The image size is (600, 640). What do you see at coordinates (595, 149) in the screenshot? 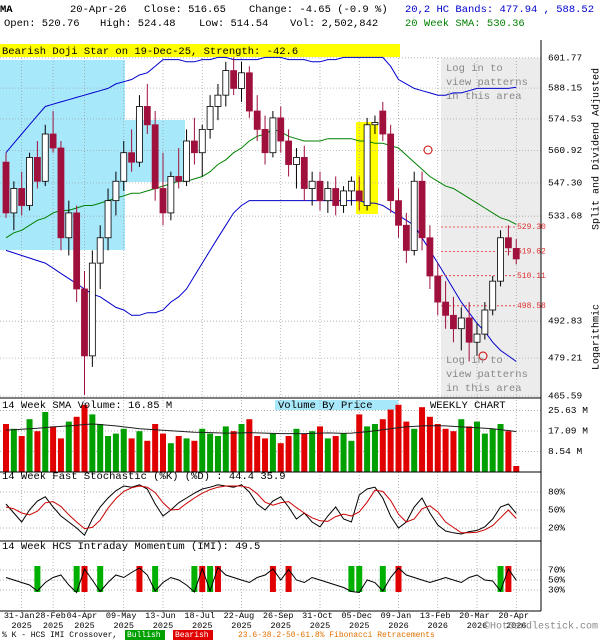
I see `adjusted-note: Split and Dividend Adjusted` at bounding box center [595, 149].